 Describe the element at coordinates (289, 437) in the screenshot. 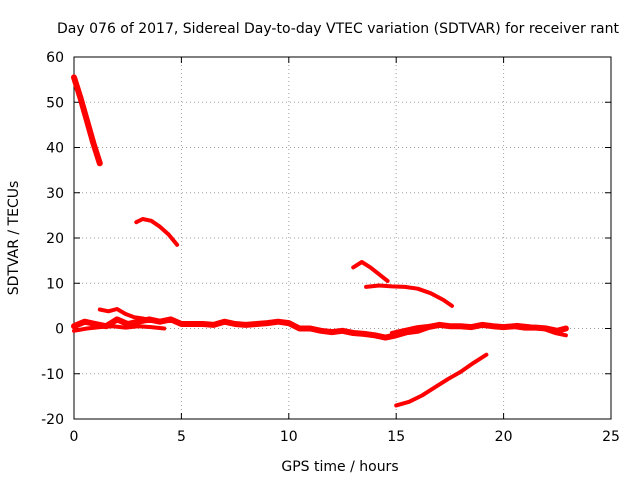

I see `x-tick-label: 10` at that location.